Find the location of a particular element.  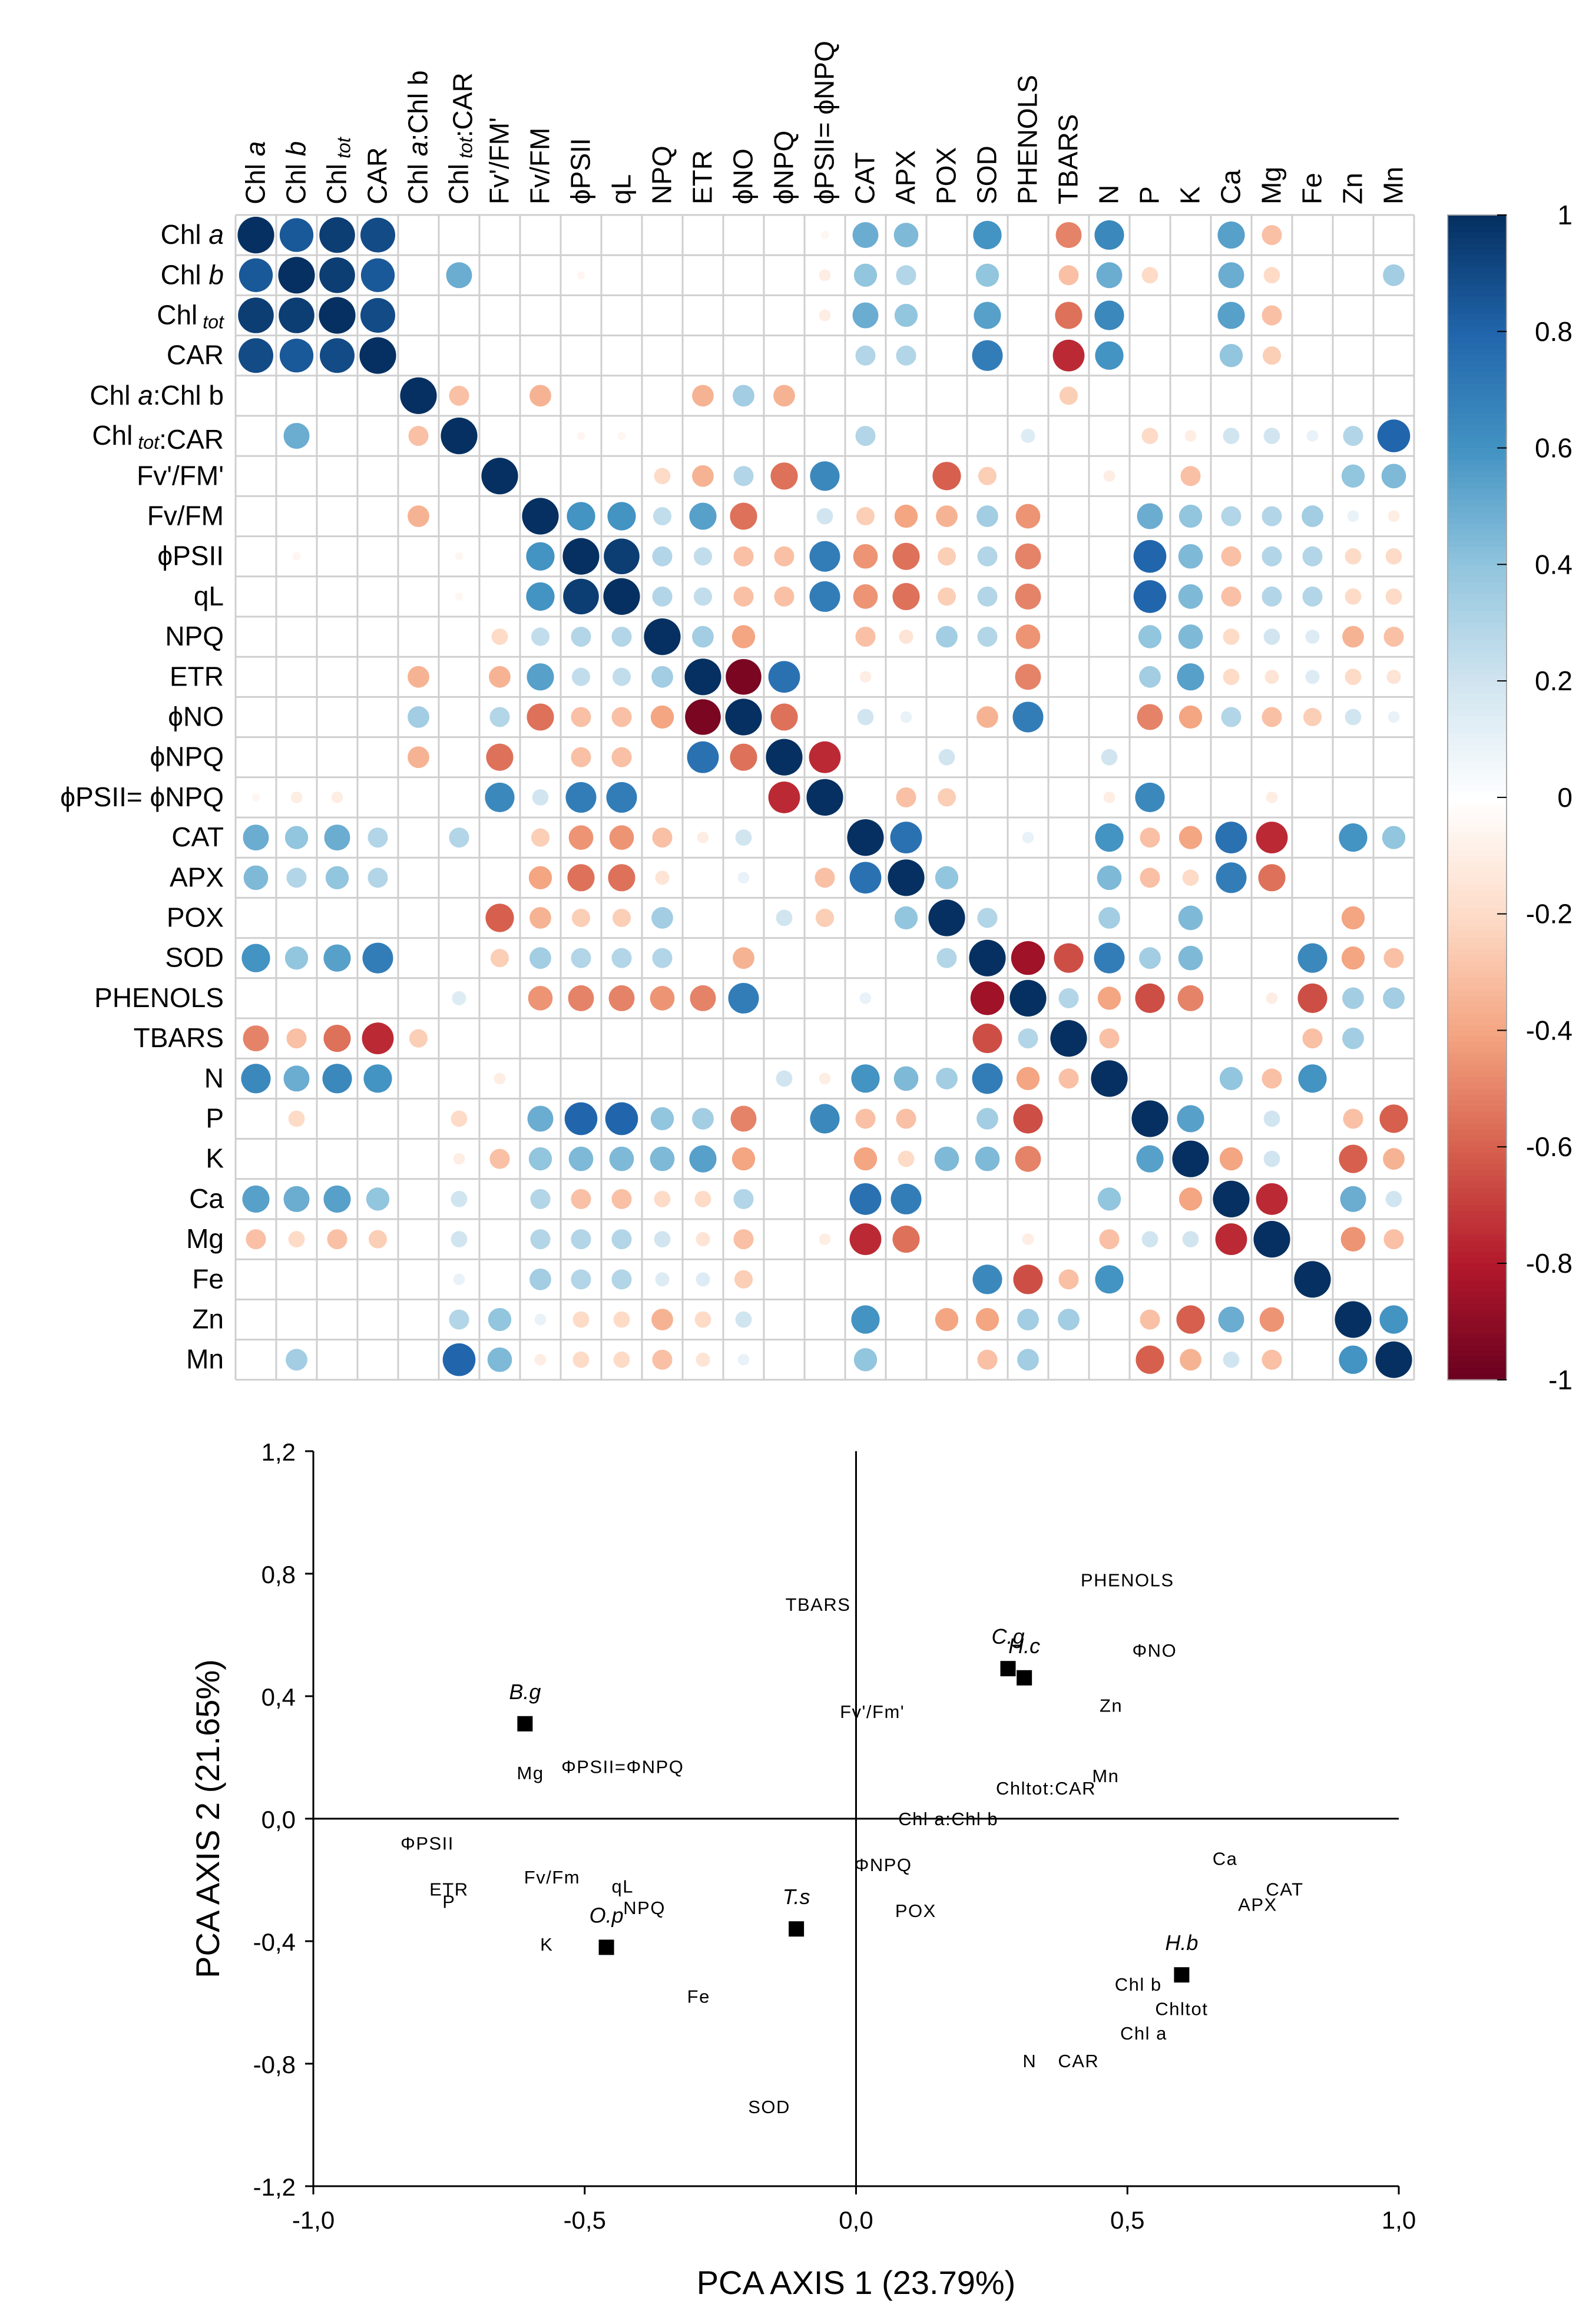

row-label-cat: CAT is located at coordinates (198, 837).